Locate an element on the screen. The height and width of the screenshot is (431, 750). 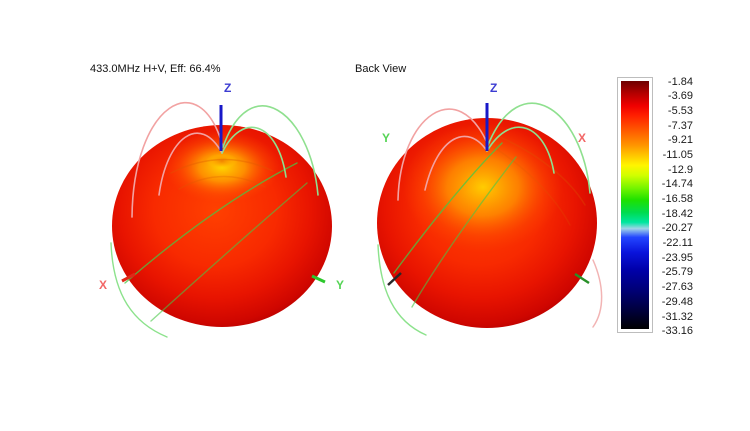
colorbar-tick: -7.37 is located at coordinates (680, 125).